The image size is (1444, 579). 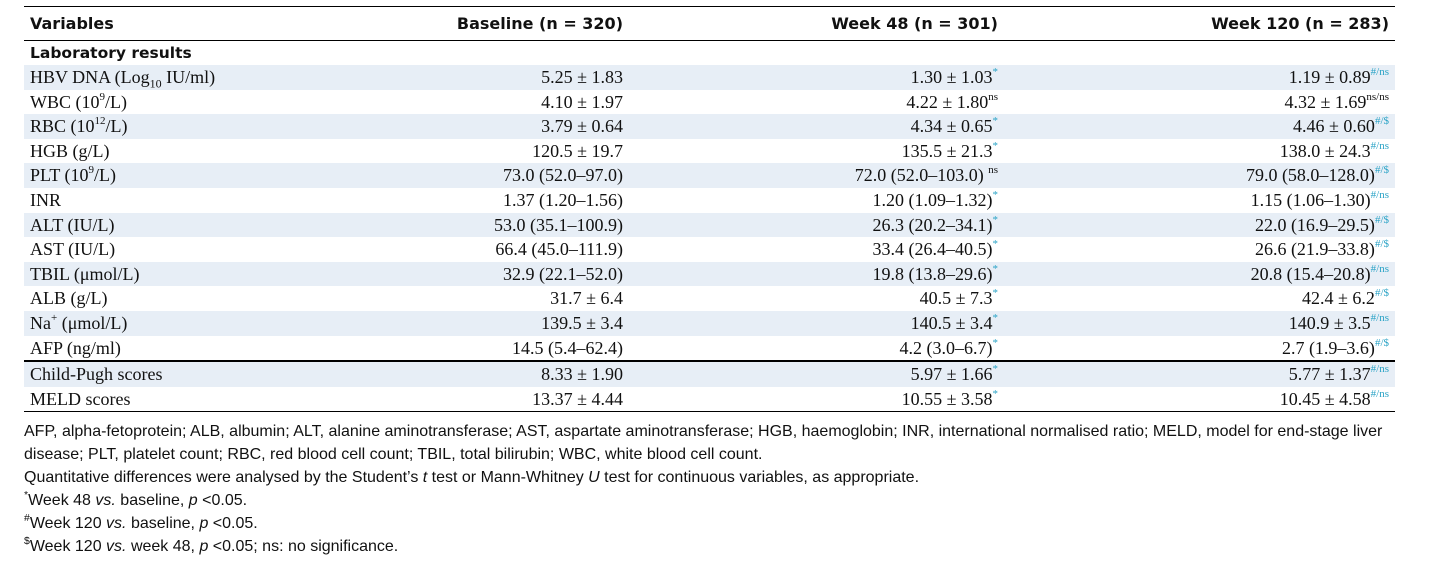 I want to click on cell-week120-value: 4.46 ± 0.60, so click(x=1334, y=126).